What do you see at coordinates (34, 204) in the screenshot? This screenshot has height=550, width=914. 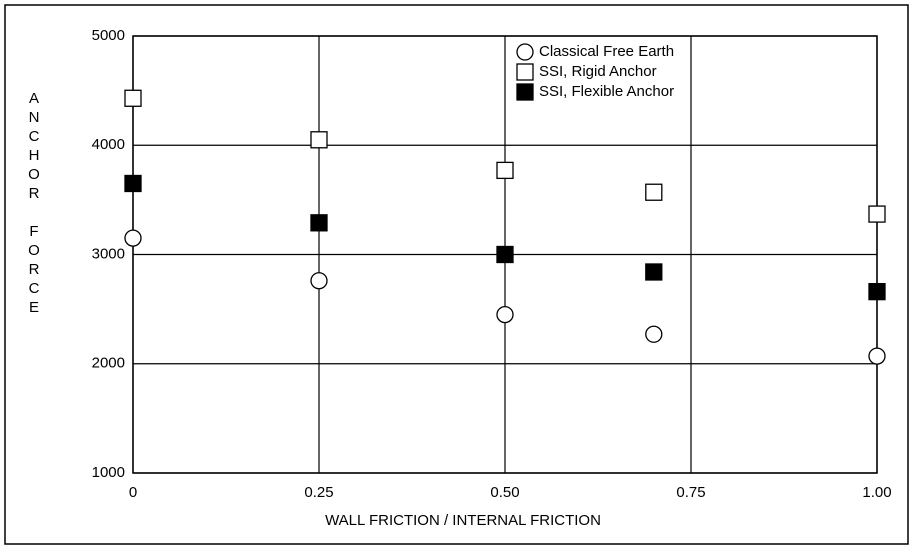 I see `y-axis-label: ANCHOR FORCE` at bounding box center [34, 204].